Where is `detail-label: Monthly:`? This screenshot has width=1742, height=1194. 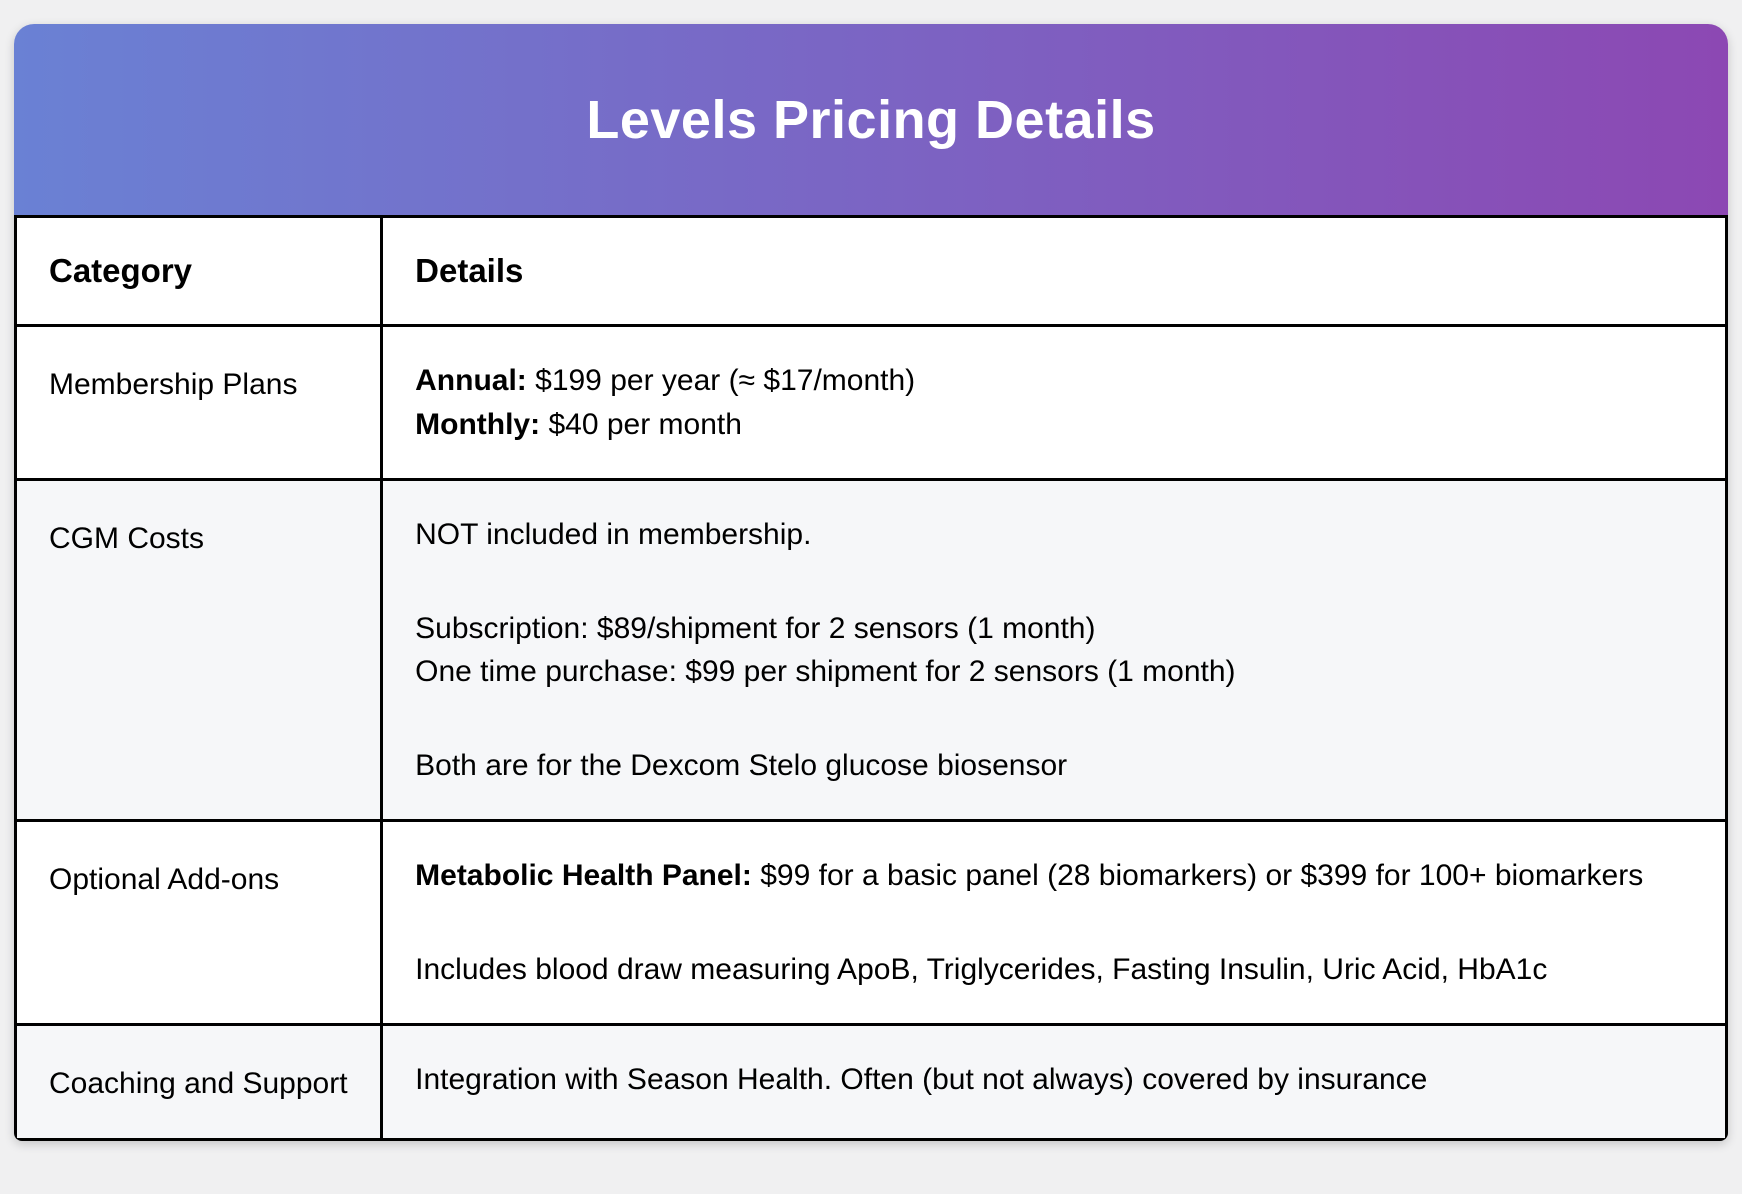 detail-label: Monthly: is located at coordinates (478, 424).